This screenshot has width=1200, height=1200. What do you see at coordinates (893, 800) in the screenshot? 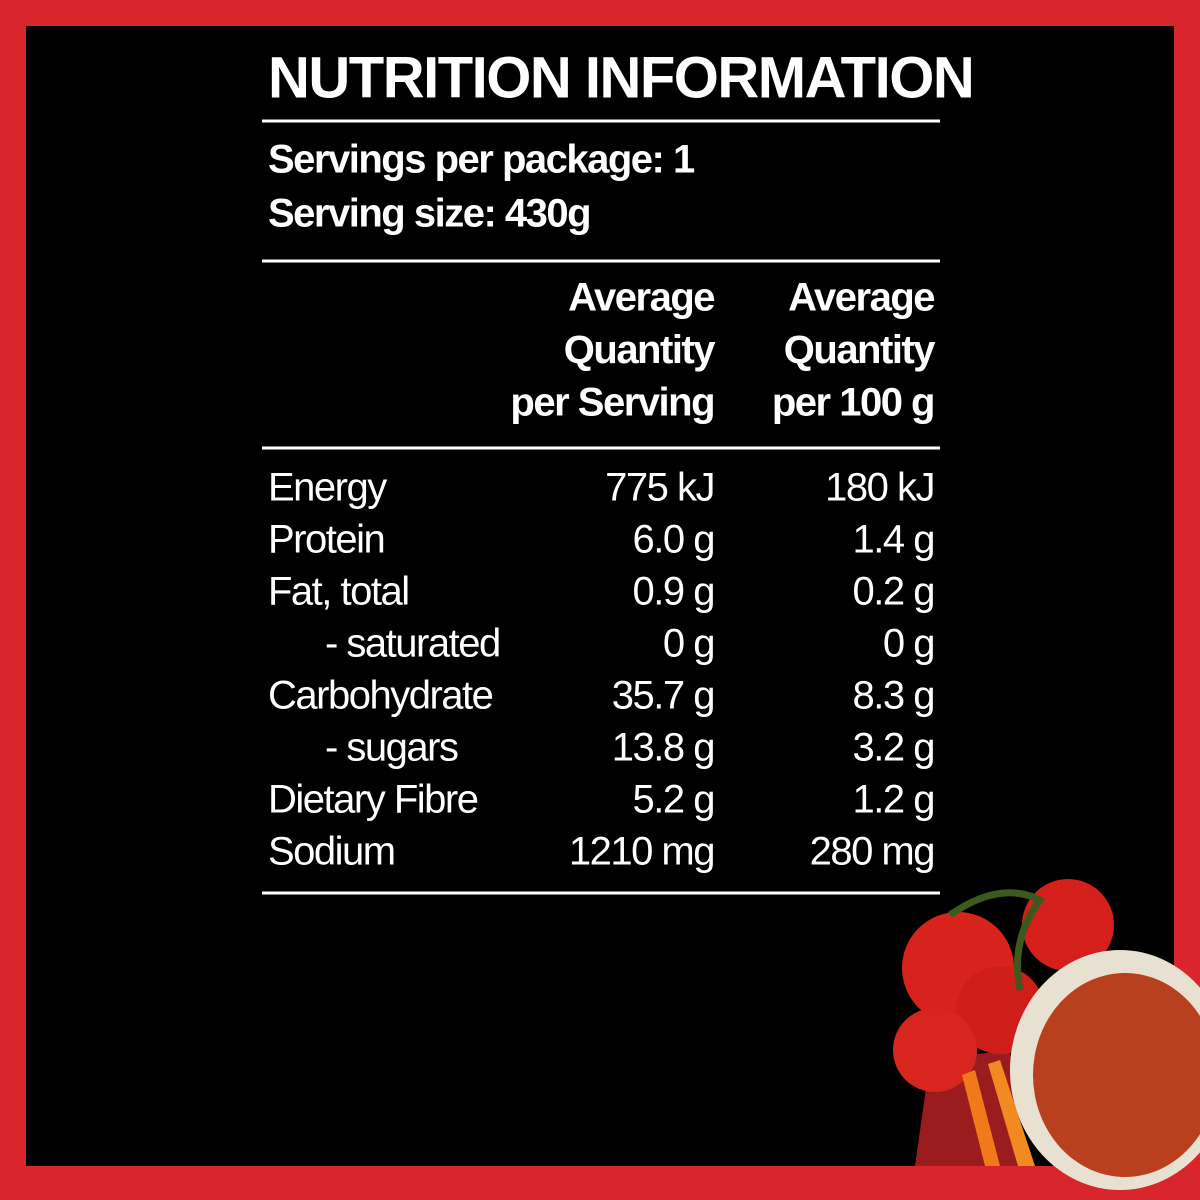
I see `nutrient-value: 1.2 g` at bounding box center [893, 800].